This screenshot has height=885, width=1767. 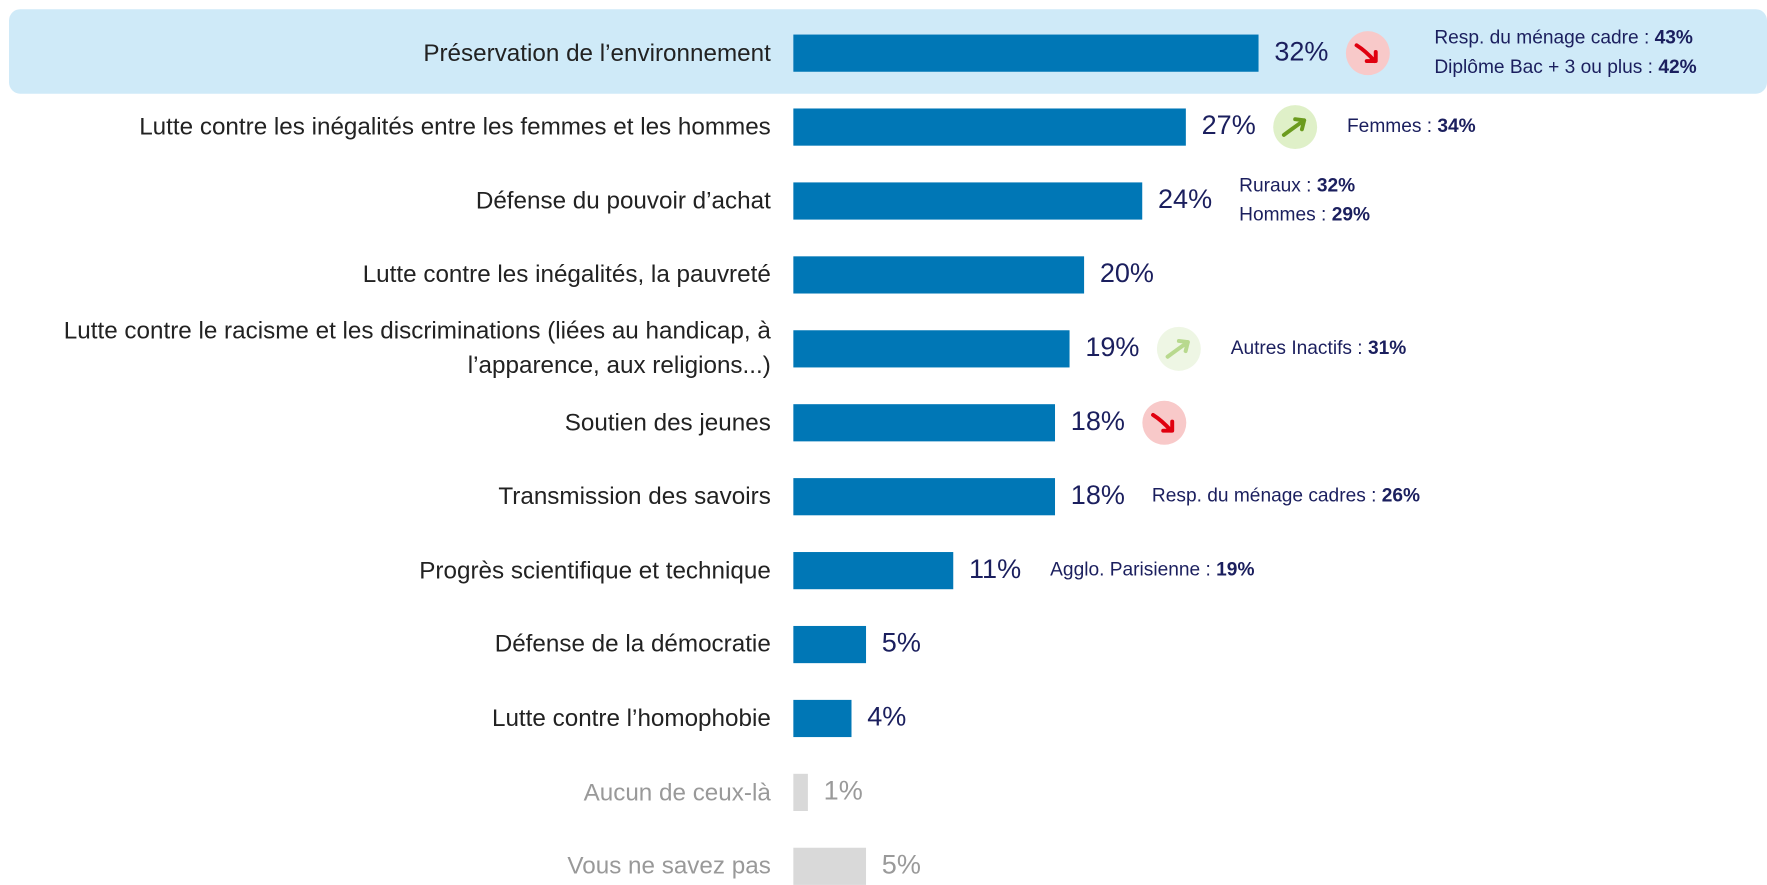 I want to click on annotation-label: Diplôme Bac + 3 ou plus :, so click(x=1543, y=67).